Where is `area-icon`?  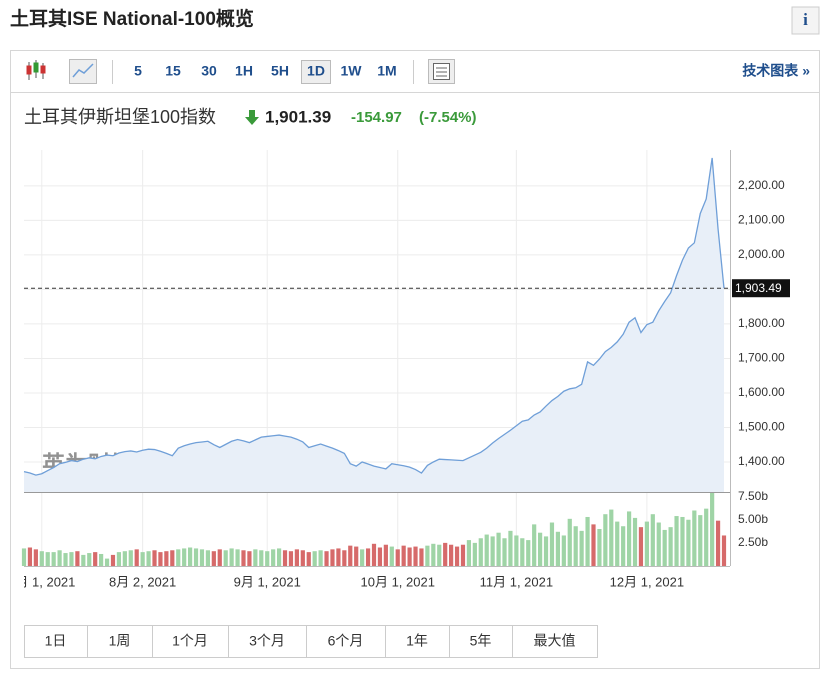
area-icon is located at coordinates (83, 71).